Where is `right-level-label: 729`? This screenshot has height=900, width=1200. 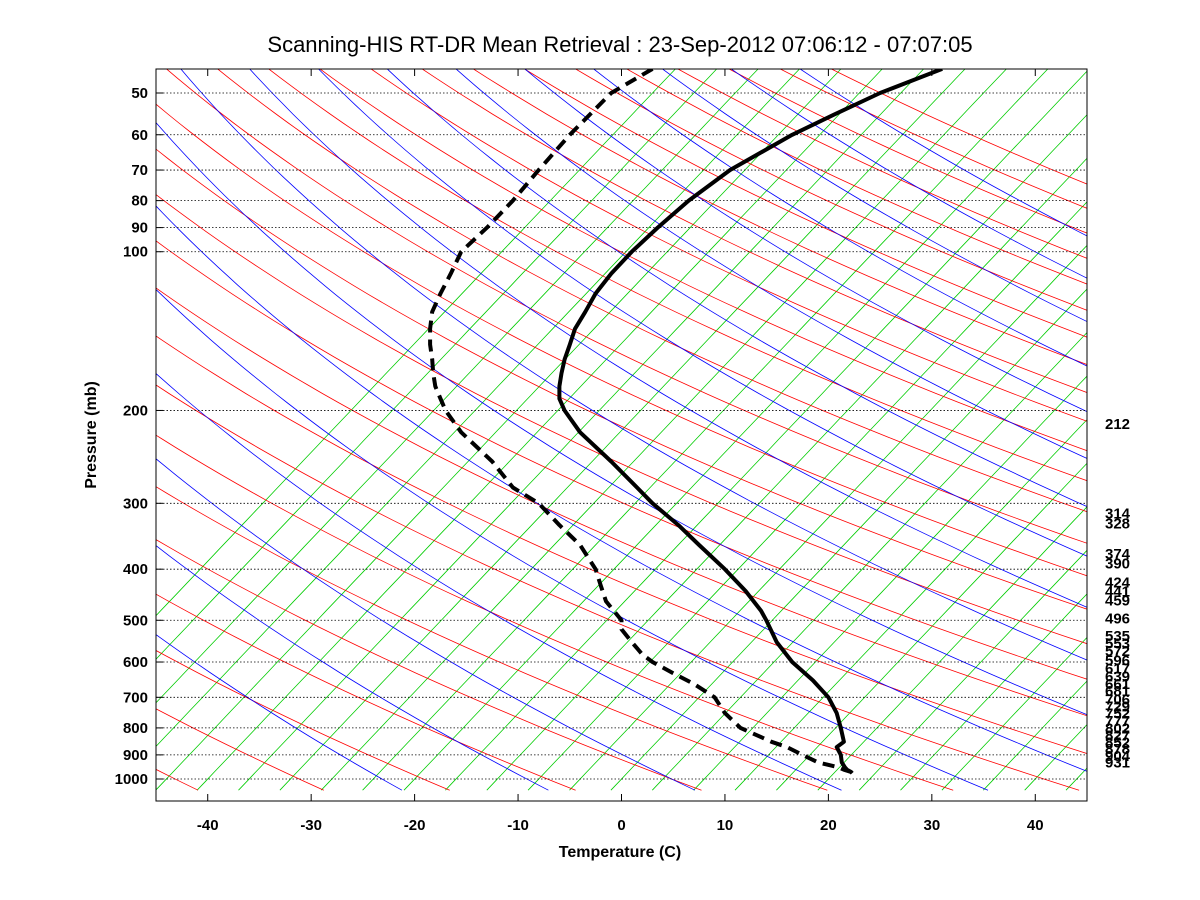
right-level-label: 729 is located at coordinates (1117, 707).